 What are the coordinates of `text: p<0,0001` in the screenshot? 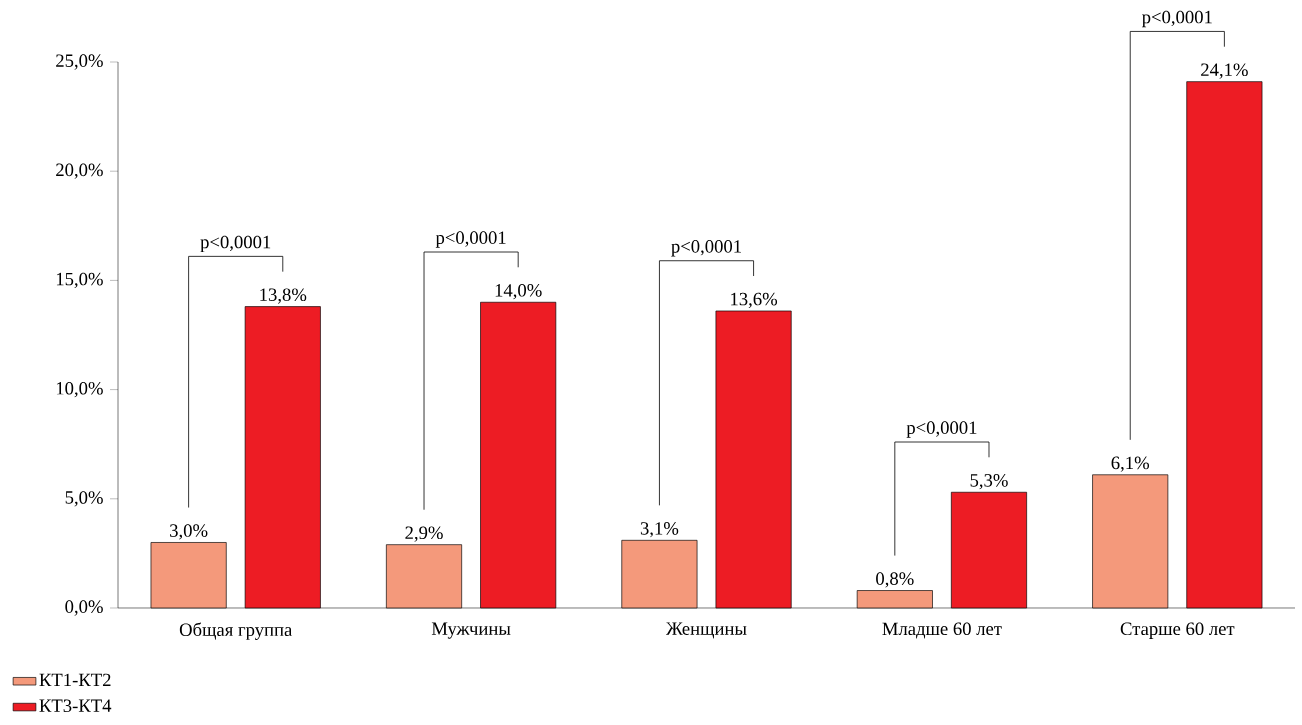 It's located at (1177, 19).